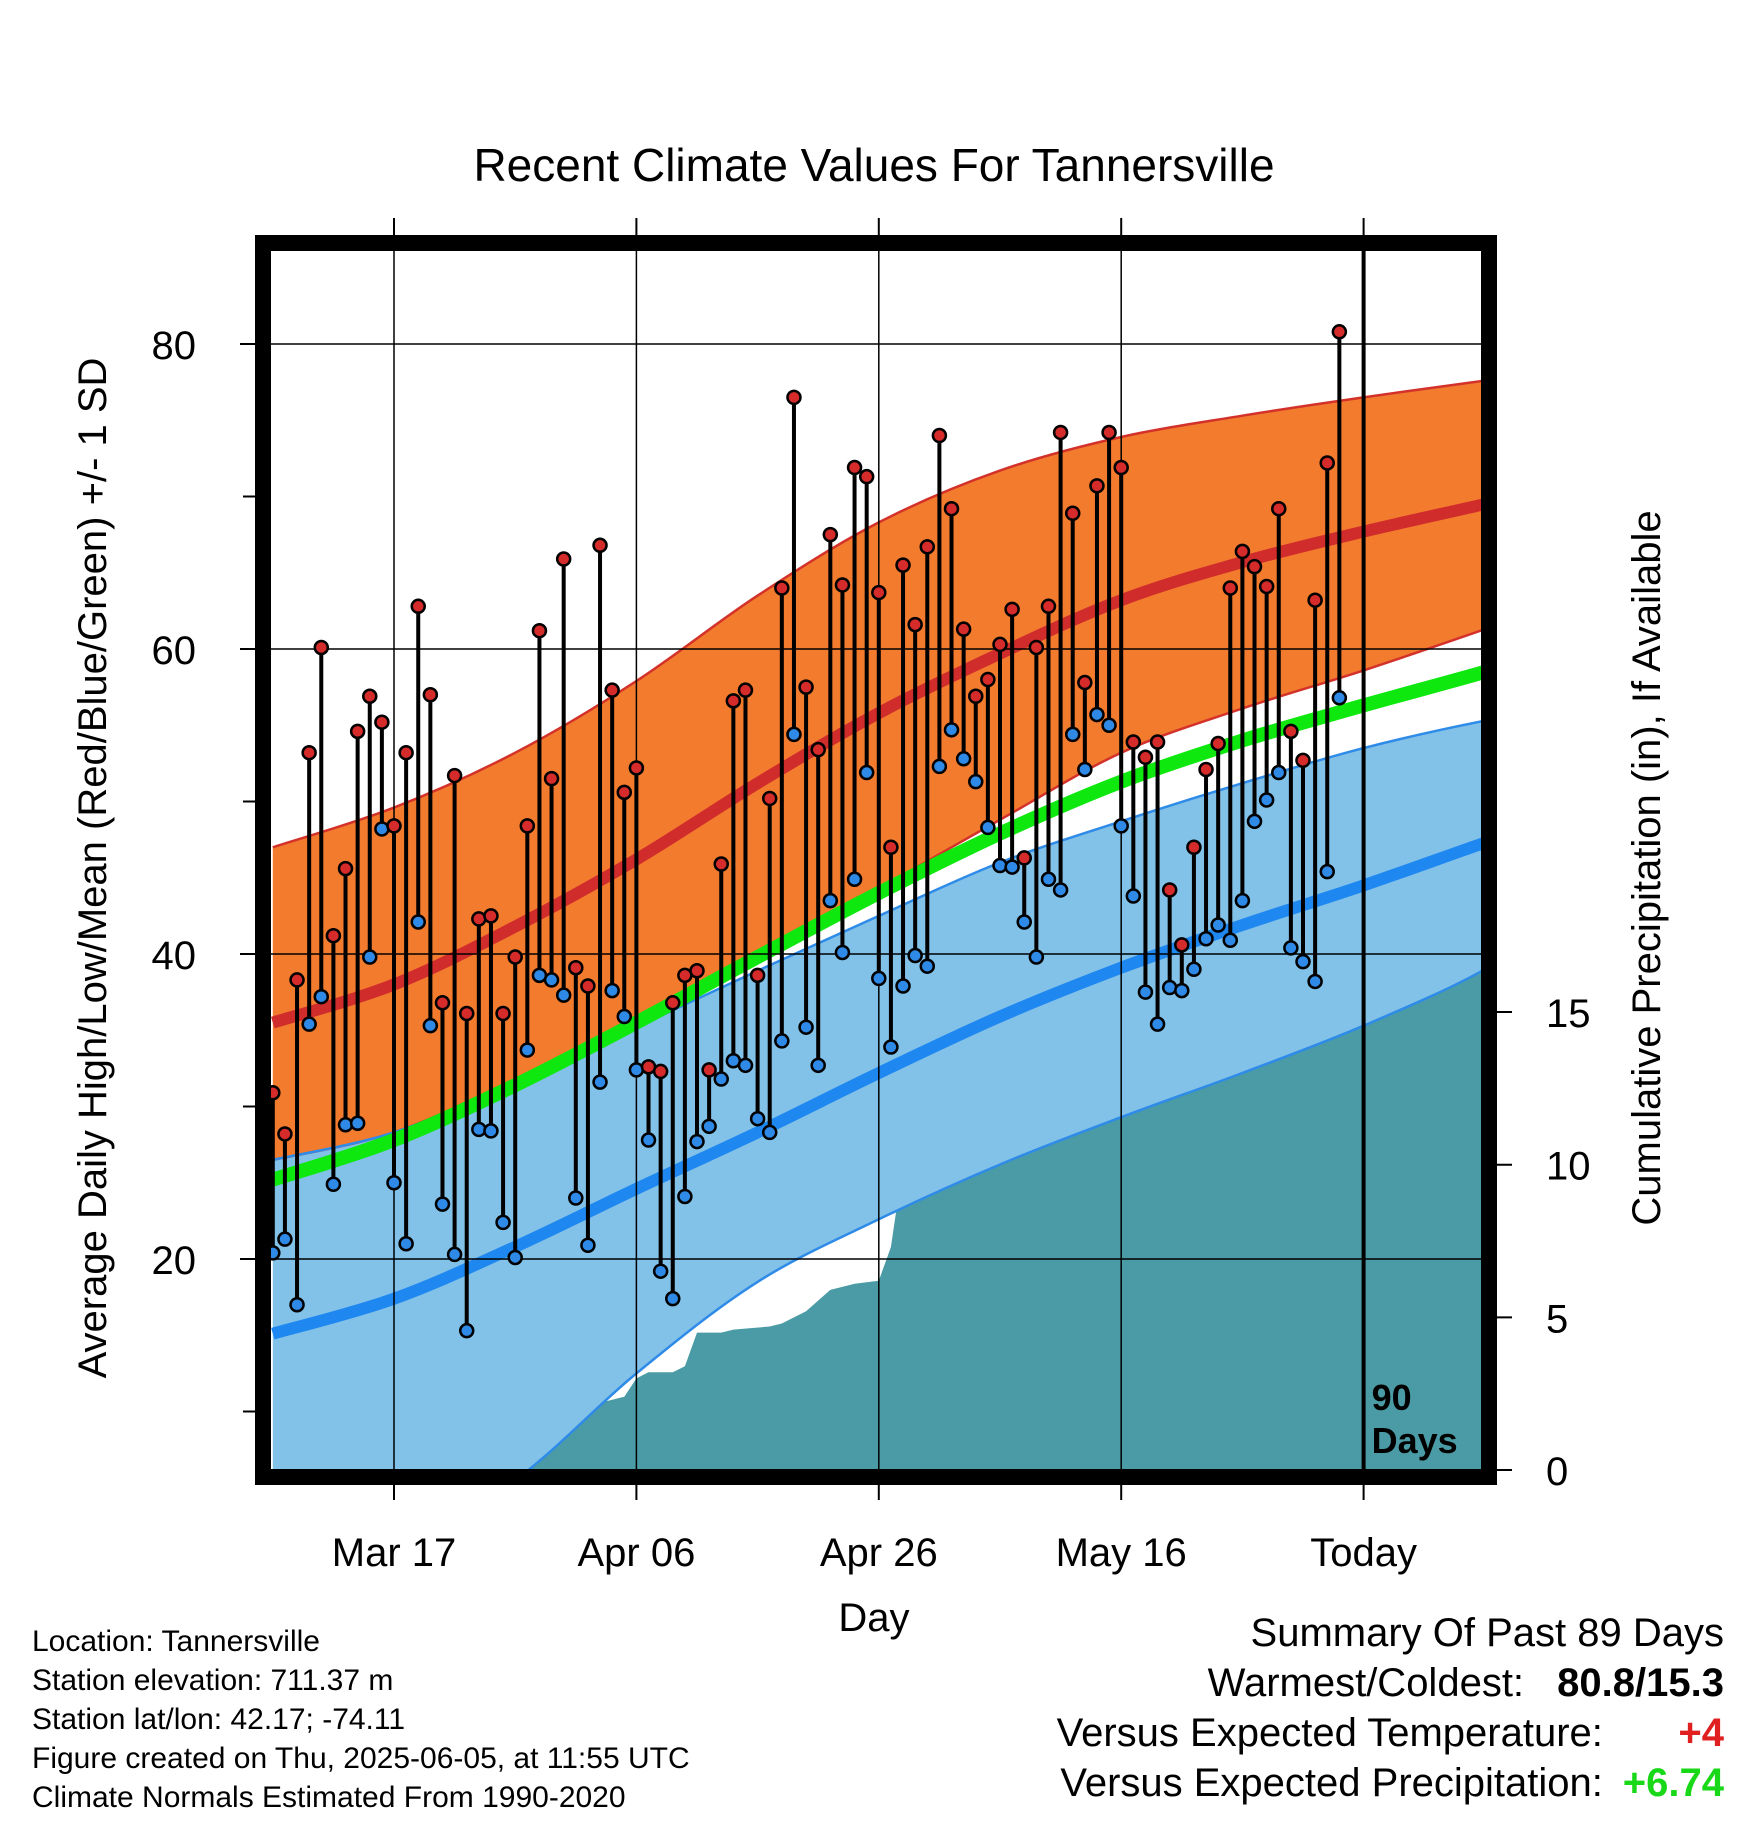  Describe the element at coordinates (873, 1618) in the screenshot. I see `x-axis-label: Day` at that location.